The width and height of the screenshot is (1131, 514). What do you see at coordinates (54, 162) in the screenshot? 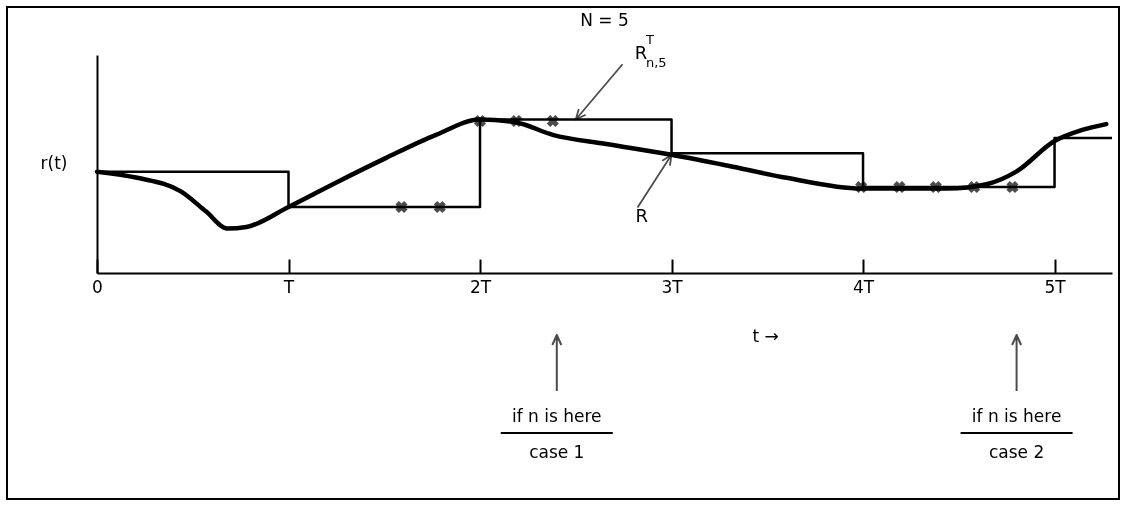
I see `y-axis-title: r(t)` at bounding box center [54, 162].